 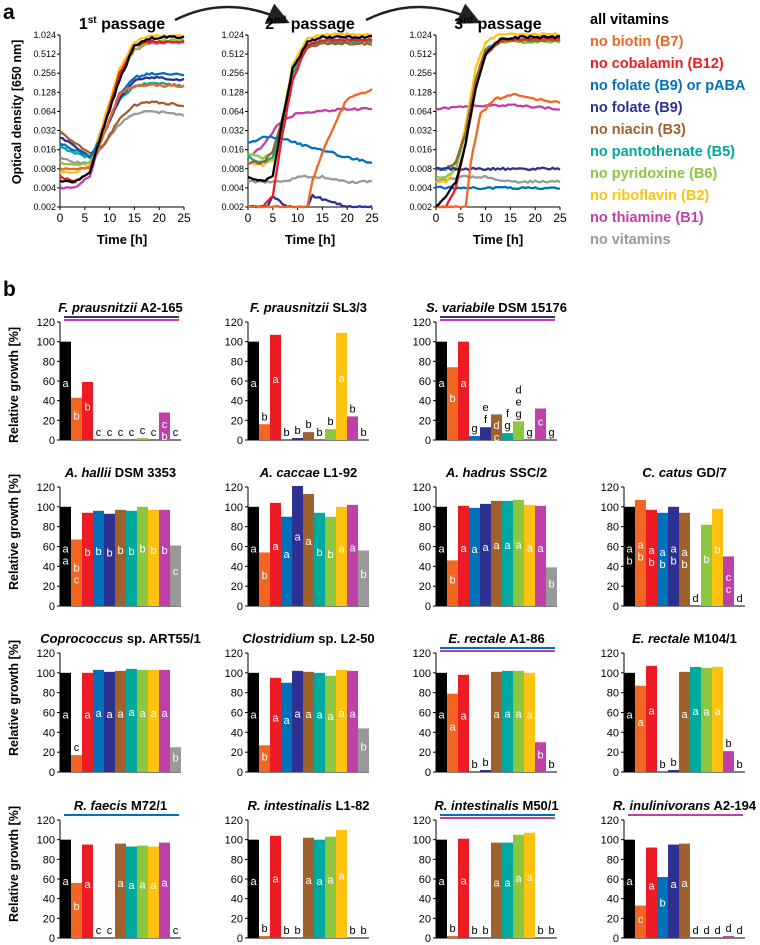 What do you see at coordinates (122, 127) in the screenshot?
I see `growth-curve-no-biotin-b7` at bounding box center [122, 127].